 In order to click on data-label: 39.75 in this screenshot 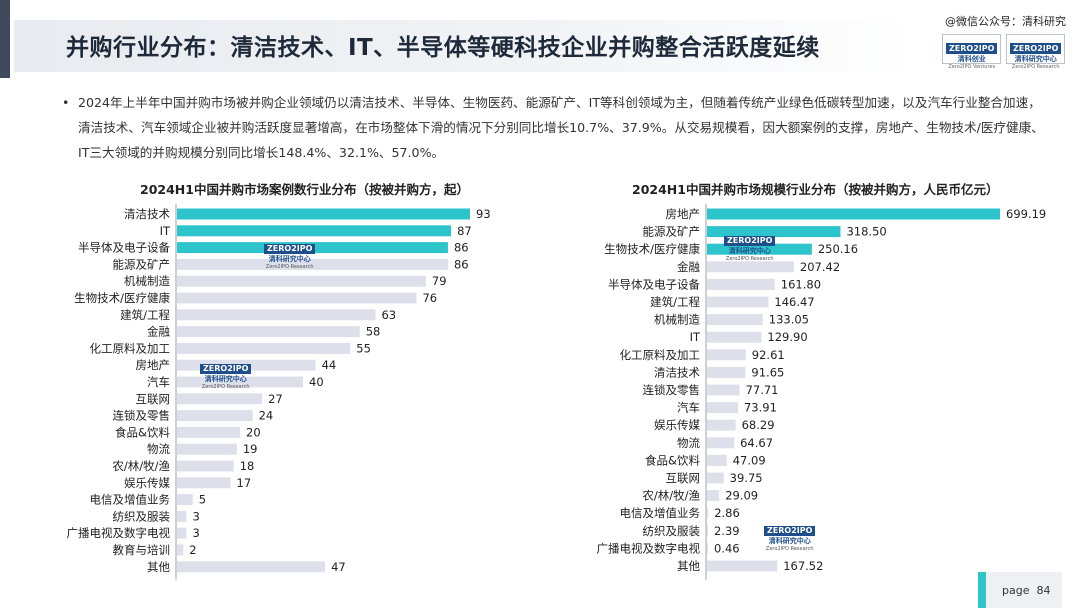, I will do `click(746, 478)`.